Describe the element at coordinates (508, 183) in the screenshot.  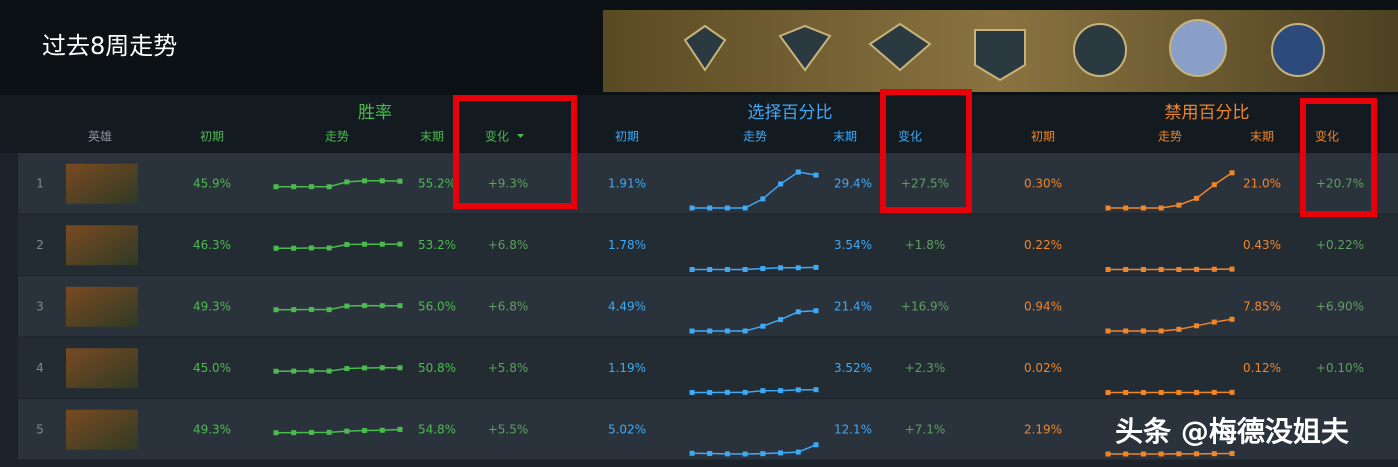
I see `change-value: +9.3%` at that location.